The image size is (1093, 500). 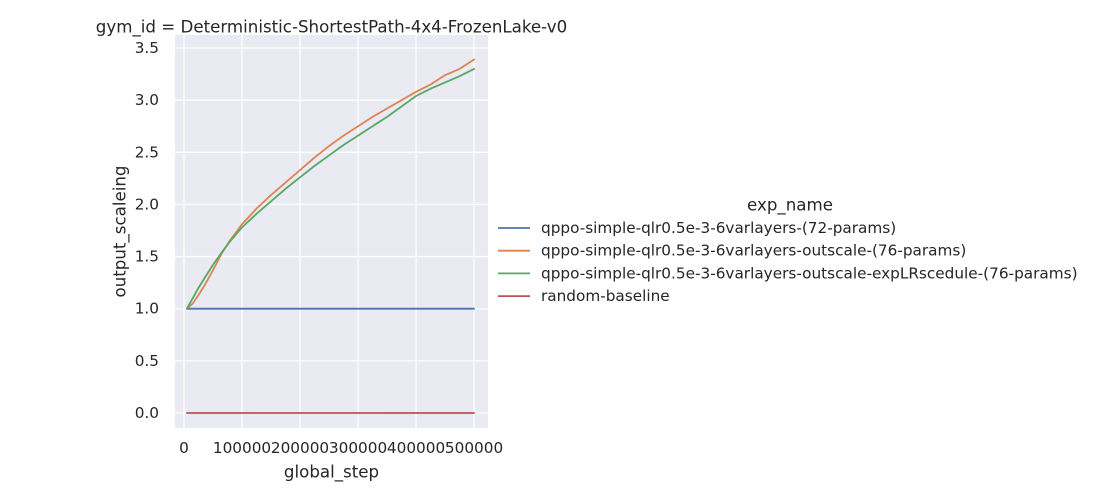 I want to click on y-tick-label: 3.5, so click(x=147, y=48).